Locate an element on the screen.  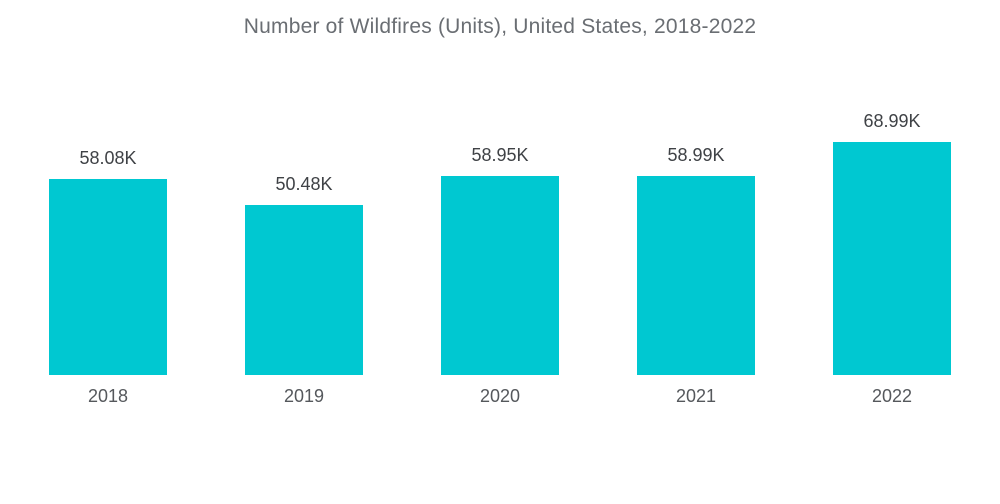
bar-column: 58.95K 2020 is located at coordinates (500, 253).